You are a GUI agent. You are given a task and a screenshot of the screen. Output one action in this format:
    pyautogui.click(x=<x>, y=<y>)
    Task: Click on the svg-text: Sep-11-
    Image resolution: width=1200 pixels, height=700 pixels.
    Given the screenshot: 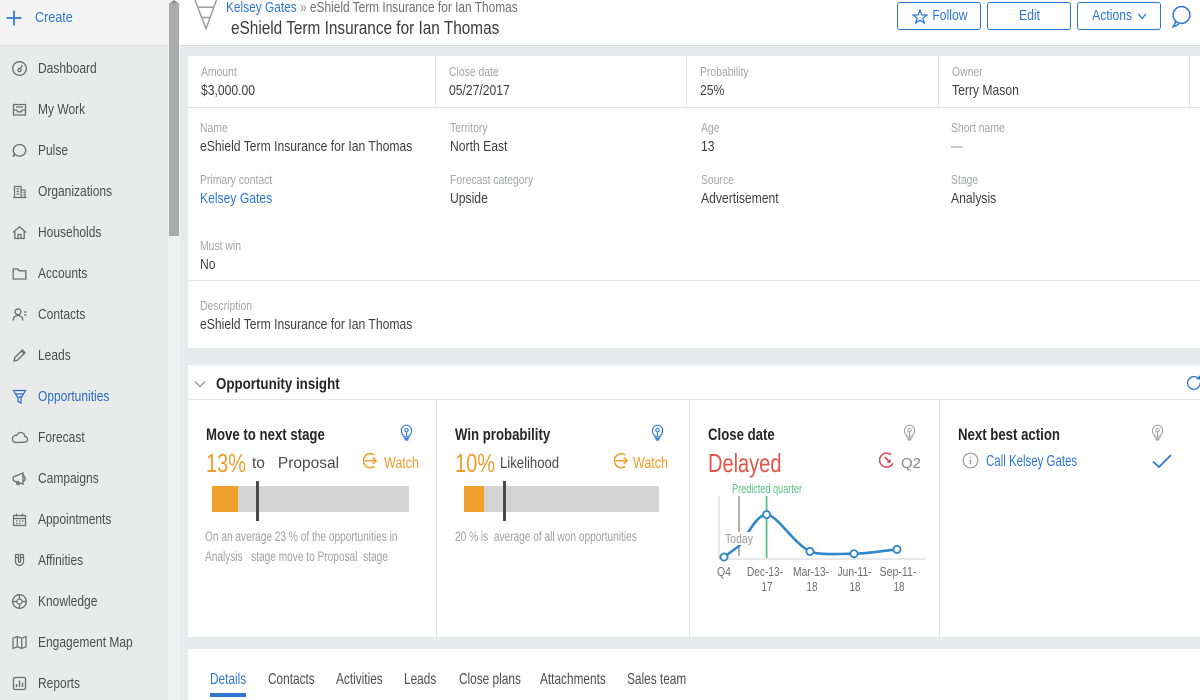 What is the action you would take?
    pyautogui.click(x=898, y=572)
    